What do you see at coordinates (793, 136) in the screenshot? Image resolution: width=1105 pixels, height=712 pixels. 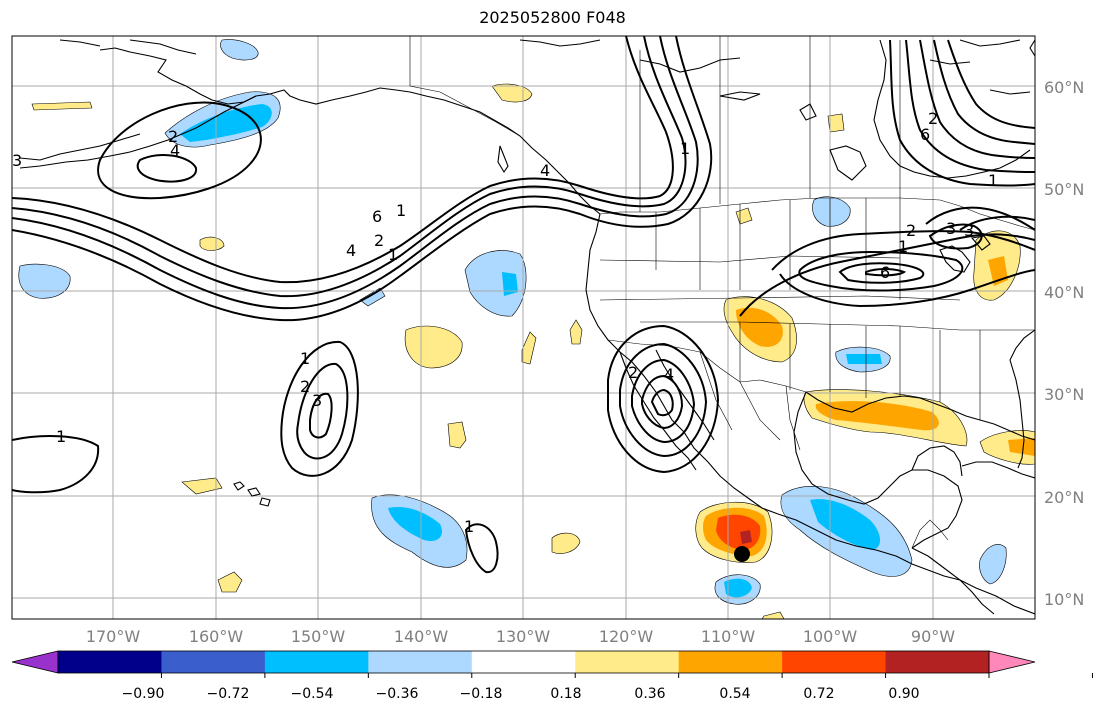 I see `coast-banks` at bounding box center [793, 136].